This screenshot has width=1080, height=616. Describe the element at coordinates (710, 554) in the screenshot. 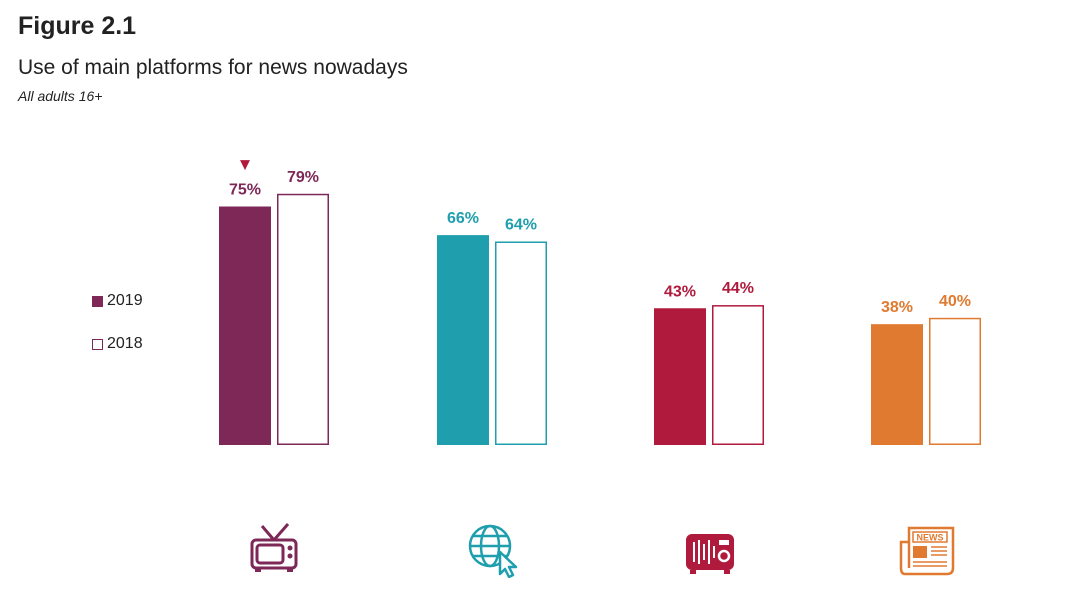

I see `radio-icon` at that location.